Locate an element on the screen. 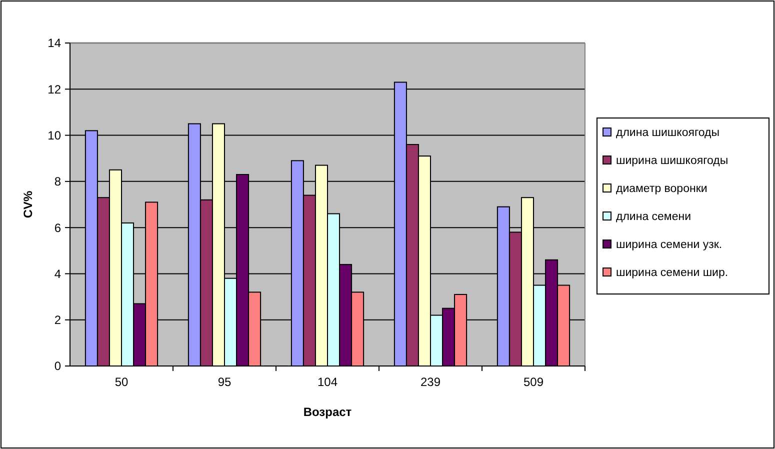  x-tick-label: 239 is located at coordinates (430, 382).